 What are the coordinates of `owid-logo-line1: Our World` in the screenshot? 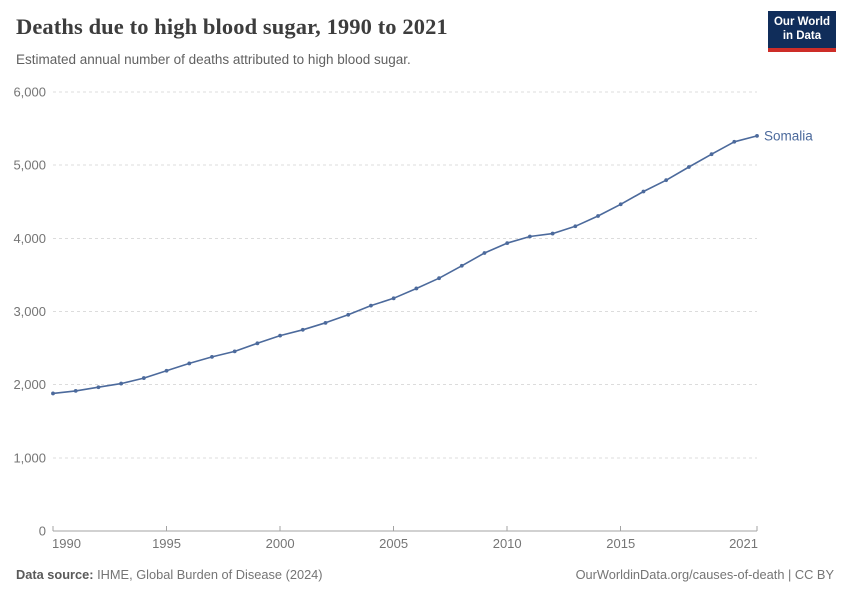 It's located at (801, 22).